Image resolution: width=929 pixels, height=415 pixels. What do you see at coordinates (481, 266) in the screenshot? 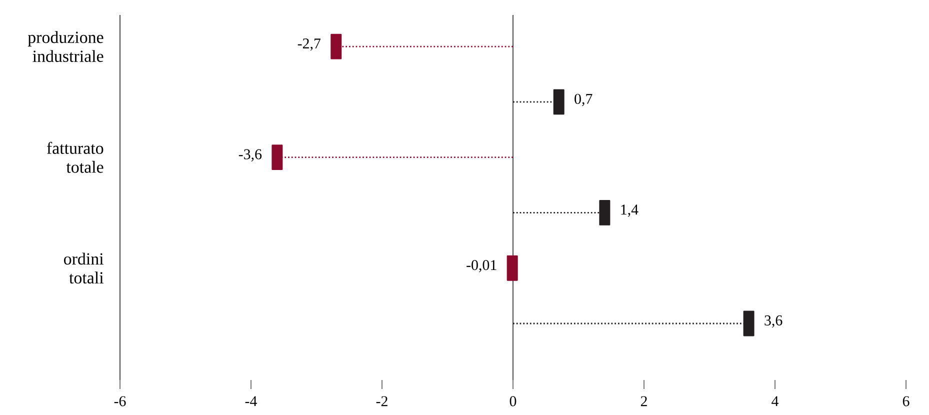
I see `data-label: -0,01` at bounding box center [481, 266].